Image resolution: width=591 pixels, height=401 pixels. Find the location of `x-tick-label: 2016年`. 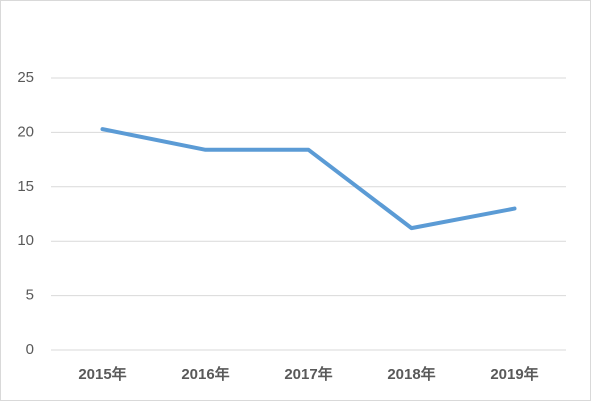

x-tick-label: 2016年 is located at coordinates (205, 374).